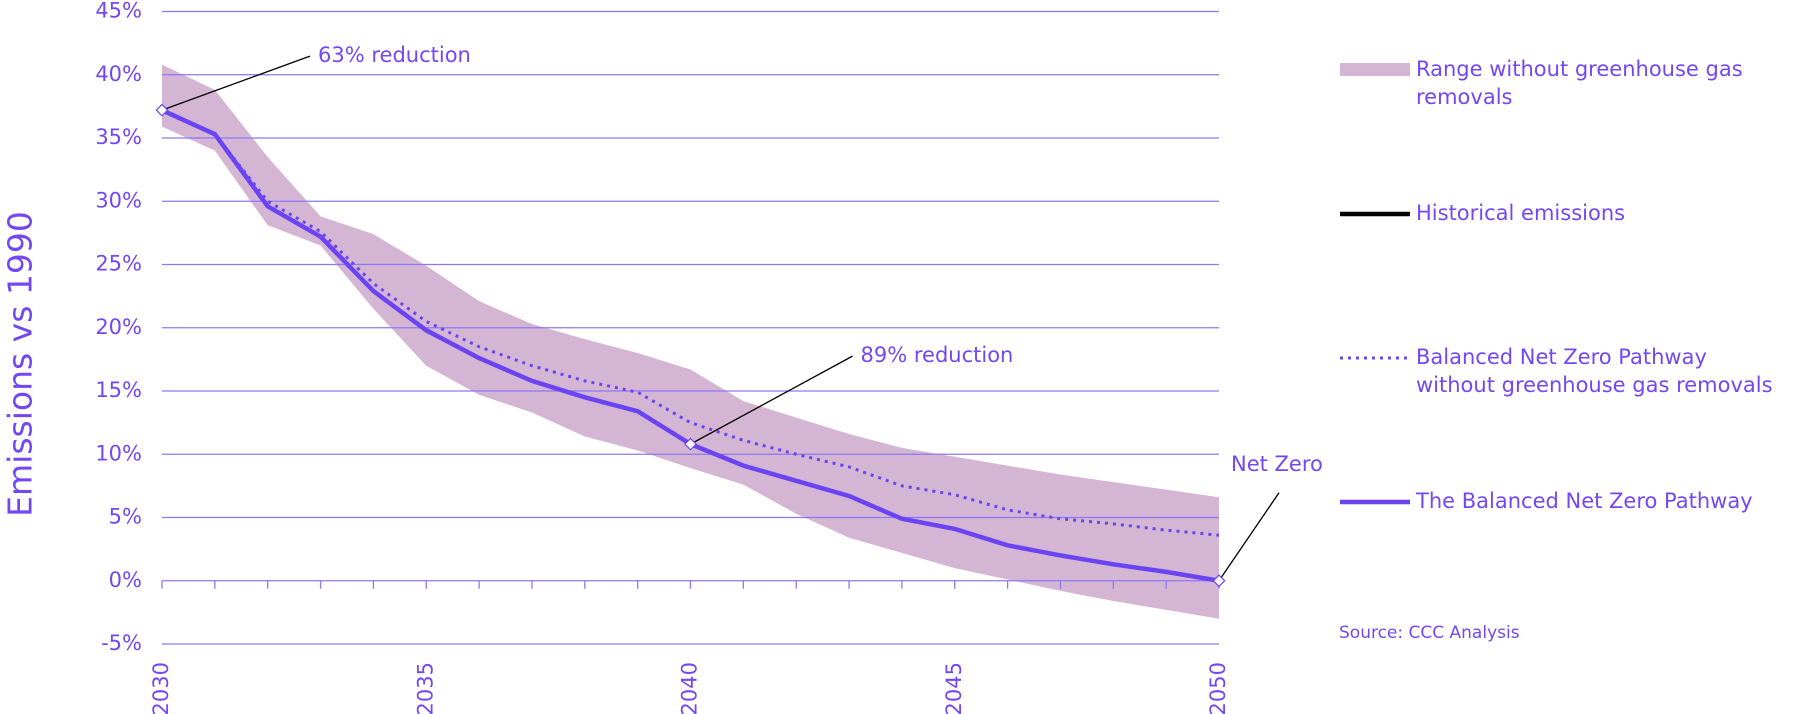 The image size is (1810, 714). I want to click on y-tick-label: 45%, so click(118, 11).